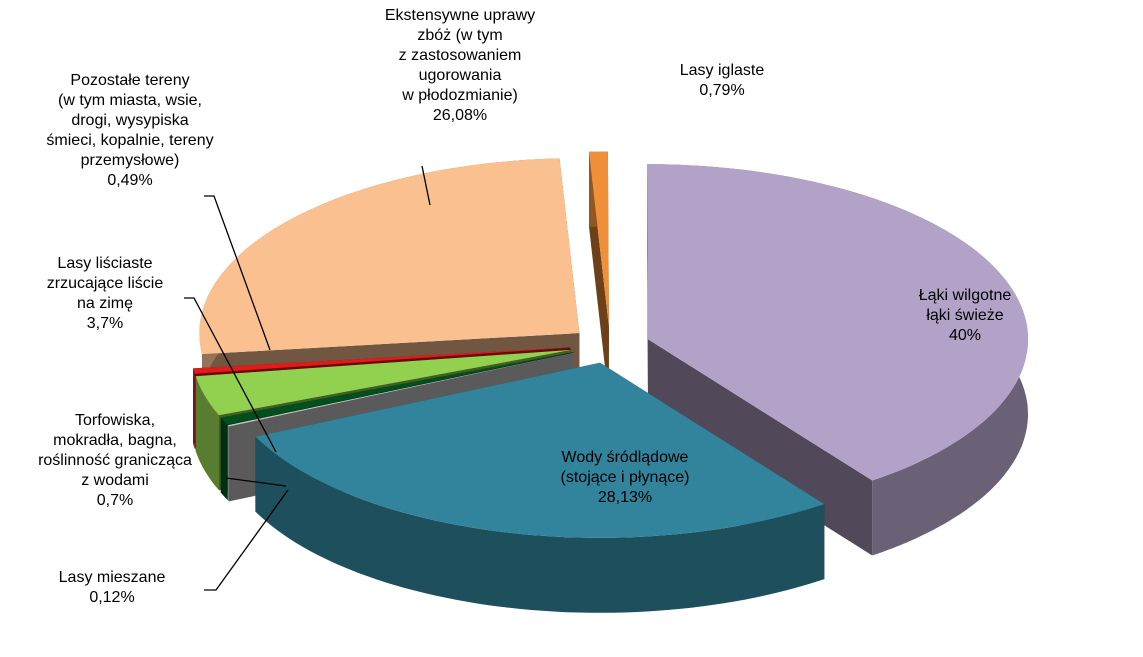 The height and width of the screenshot is (657, 1143). Describe the element at coordinates (104, 263) in the screenshot. I see `slice-label: Lasy liściaste` at that location.